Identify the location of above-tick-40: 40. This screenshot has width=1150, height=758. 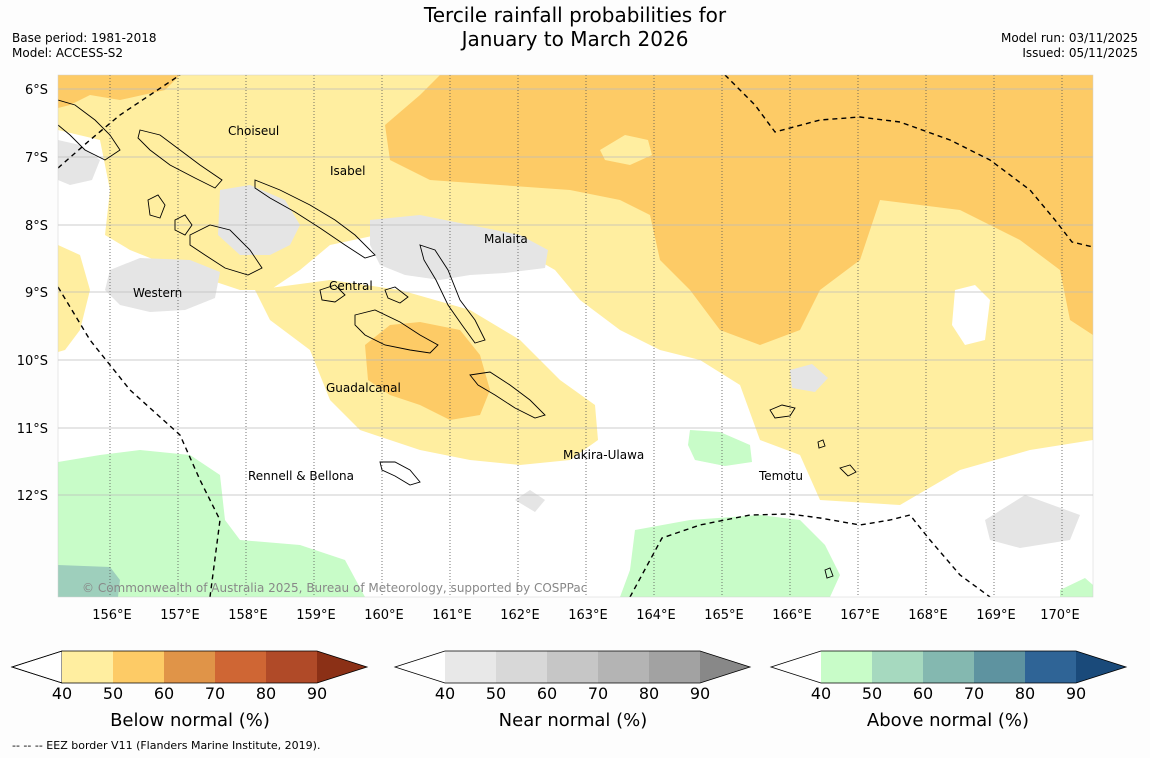
(821, 693).